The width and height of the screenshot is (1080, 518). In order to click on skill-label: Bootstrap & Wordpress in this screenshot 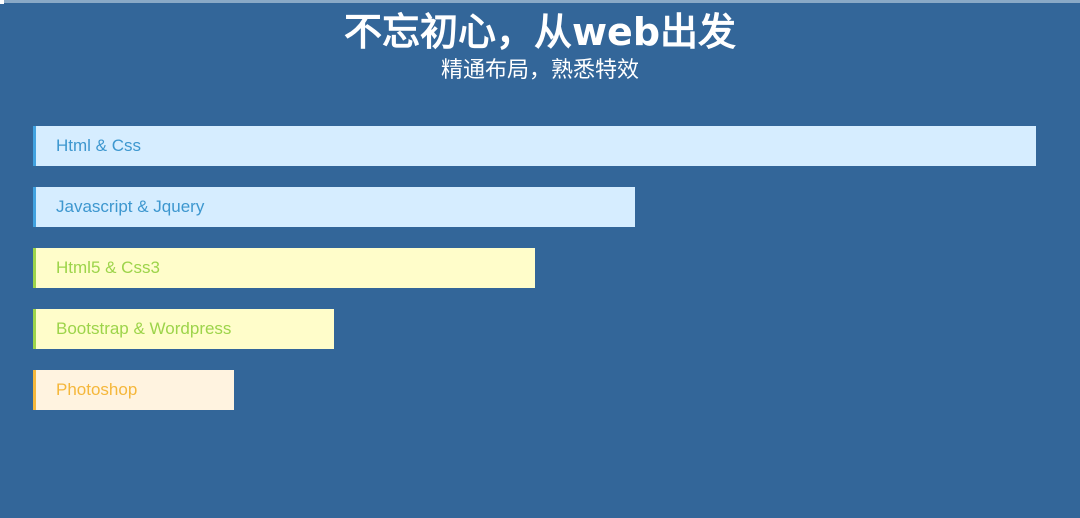, I will do `click(144, 328)`.